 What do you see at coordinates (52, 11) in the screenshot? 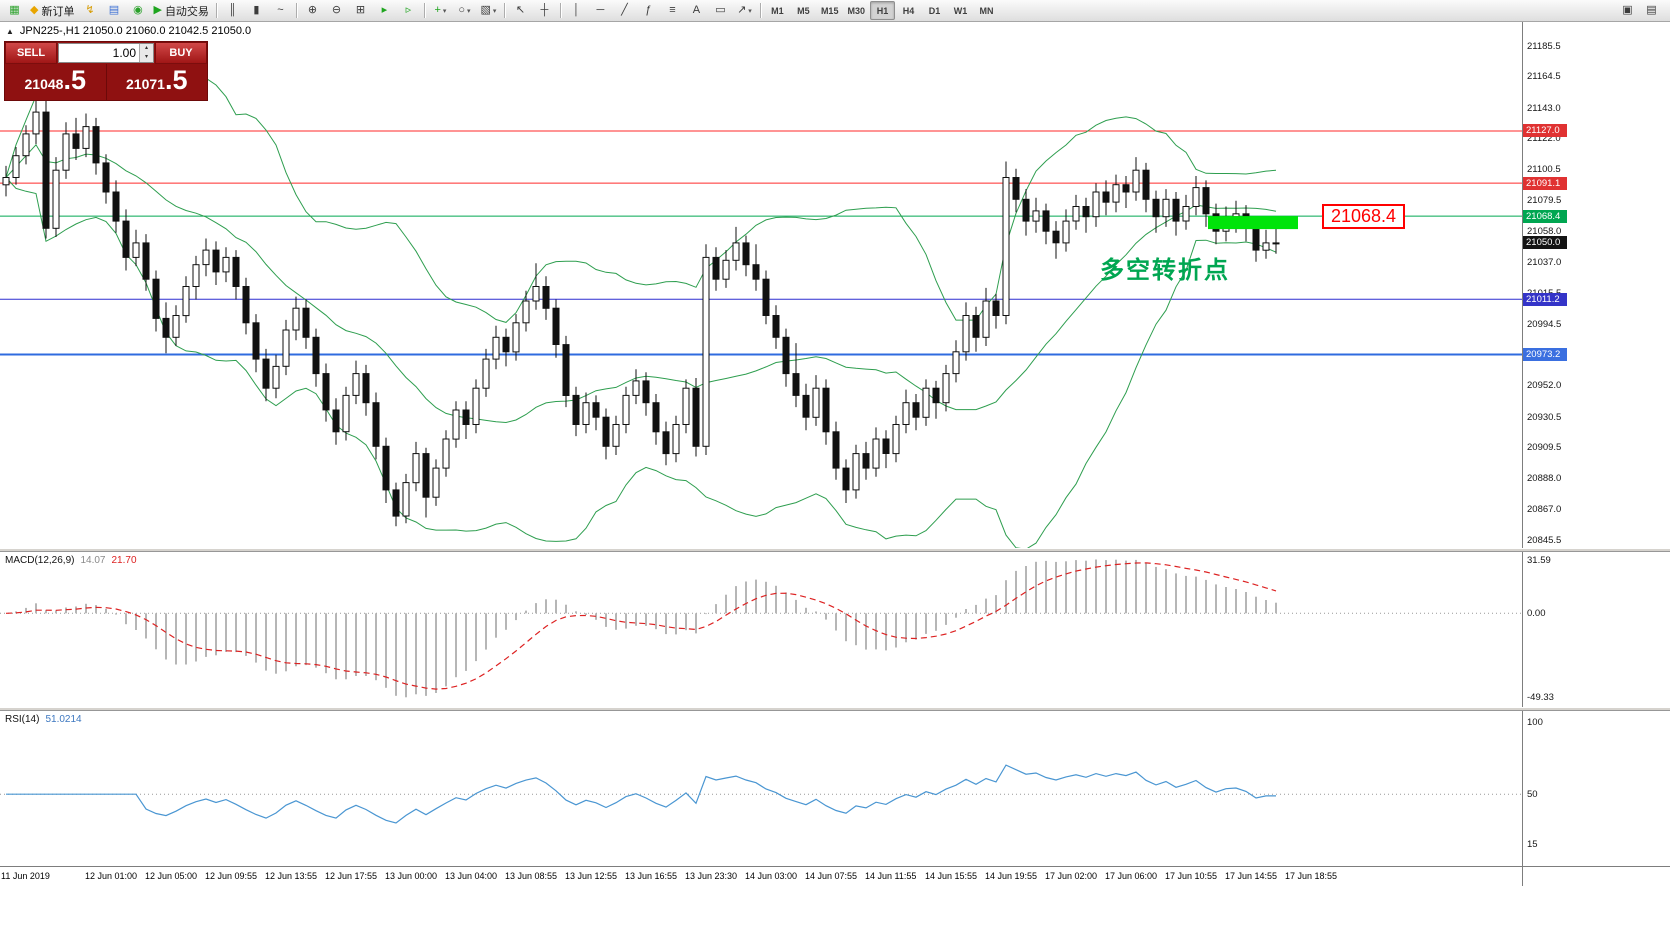
I see `new-order-button: ◆ 新订单` at bounding box center [52, 11].